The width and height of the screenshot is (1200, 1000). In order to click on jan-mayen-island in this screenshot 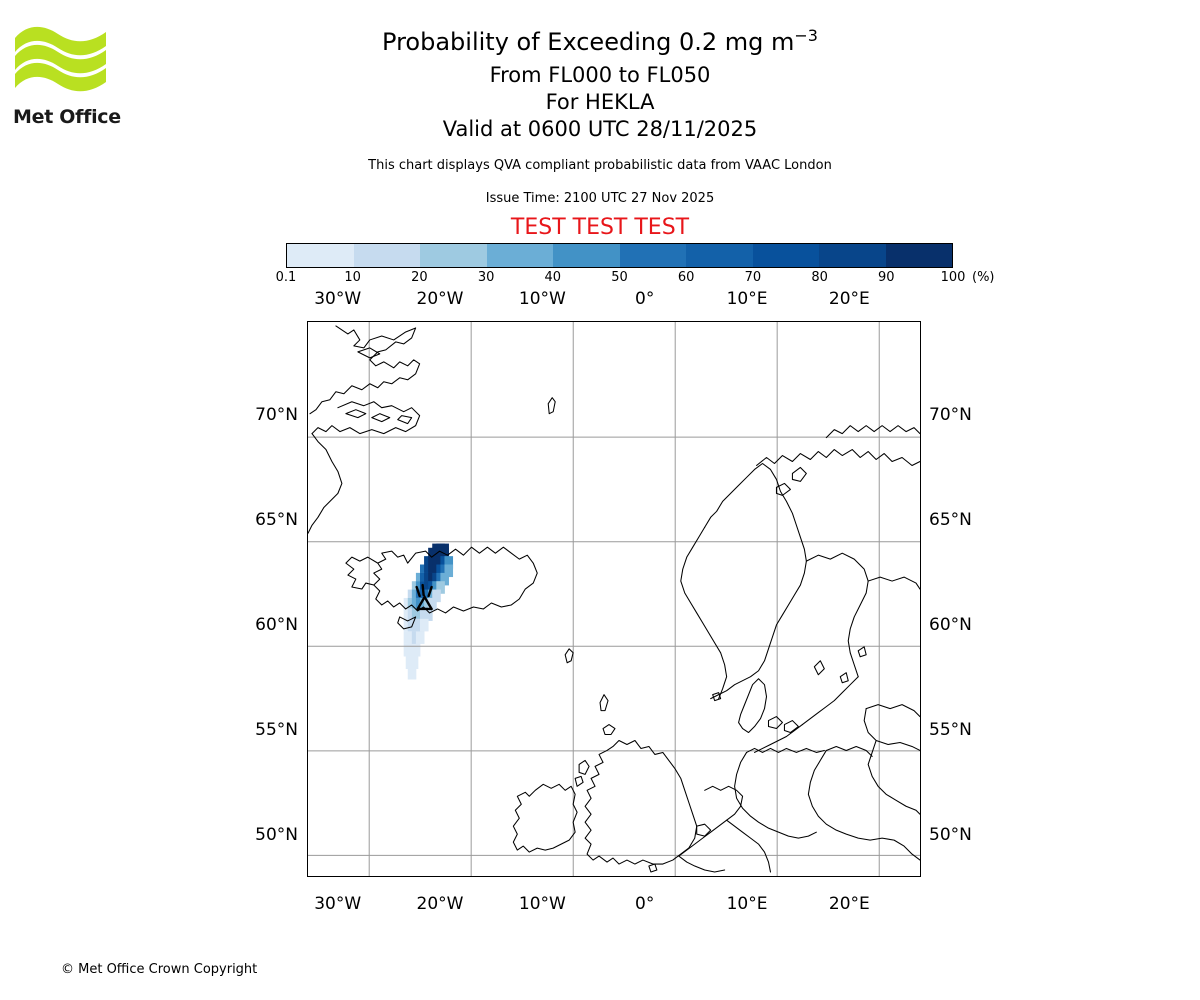, I will do `click(551, 406)`.